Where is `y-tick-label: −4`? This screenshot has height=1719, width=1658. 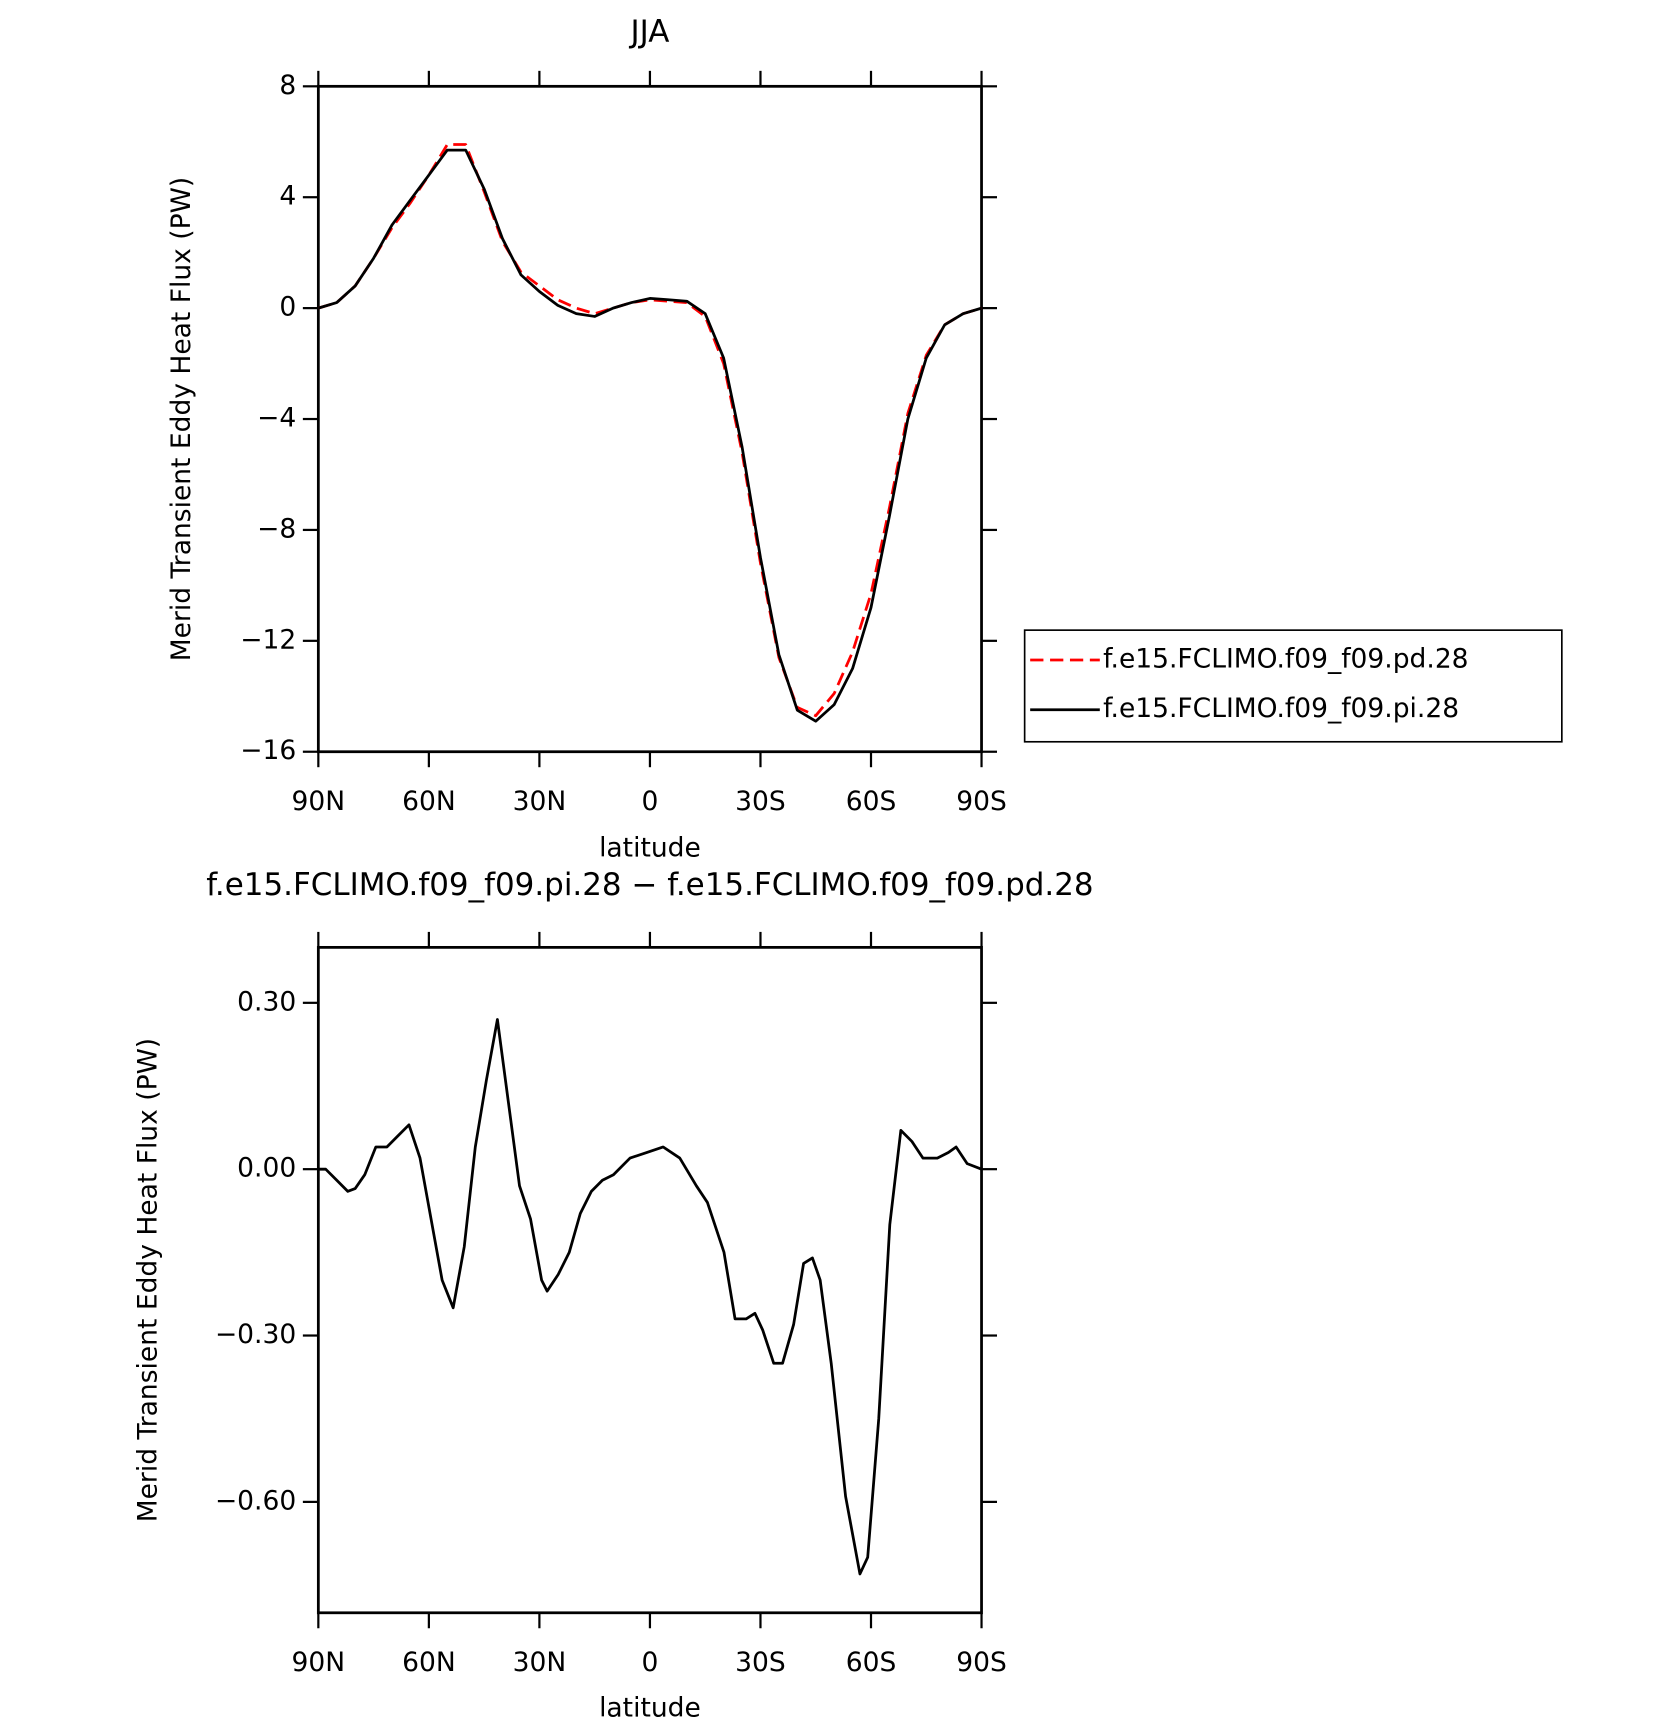
y-tick-label: −4 is located at coordinates (276, 418).